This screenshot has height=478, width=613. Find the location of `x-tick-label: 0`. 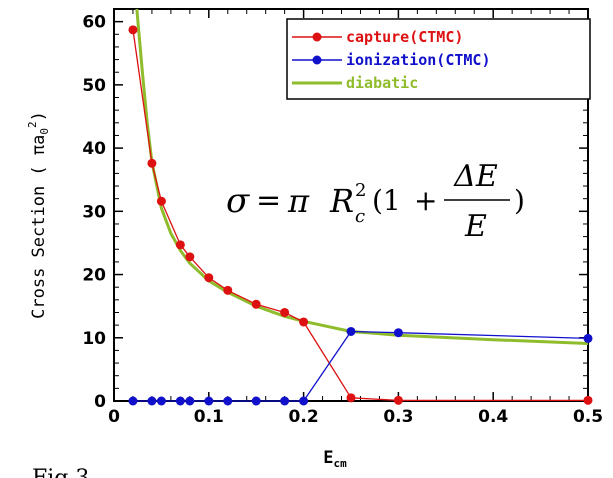

x-tick-label: 0 is located at coordinates (114, 417).